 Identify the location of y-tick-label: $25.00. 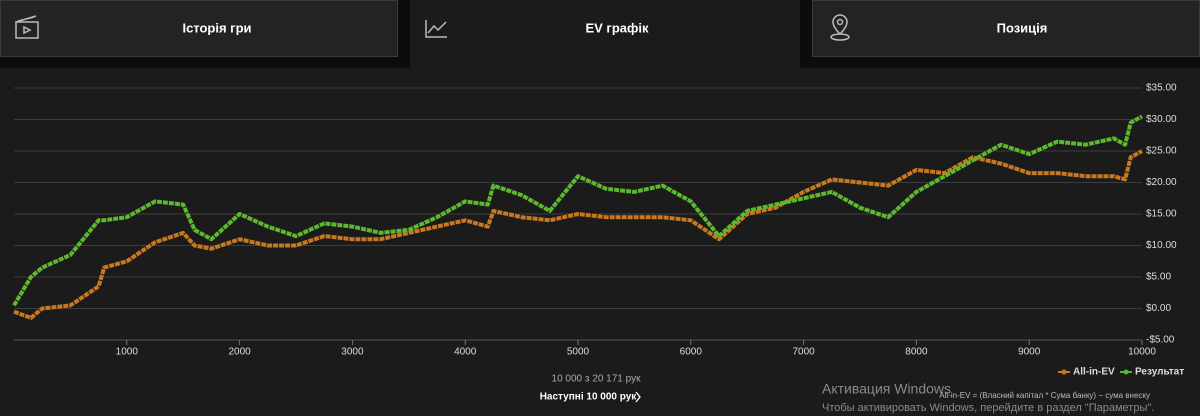
(1161, 151).